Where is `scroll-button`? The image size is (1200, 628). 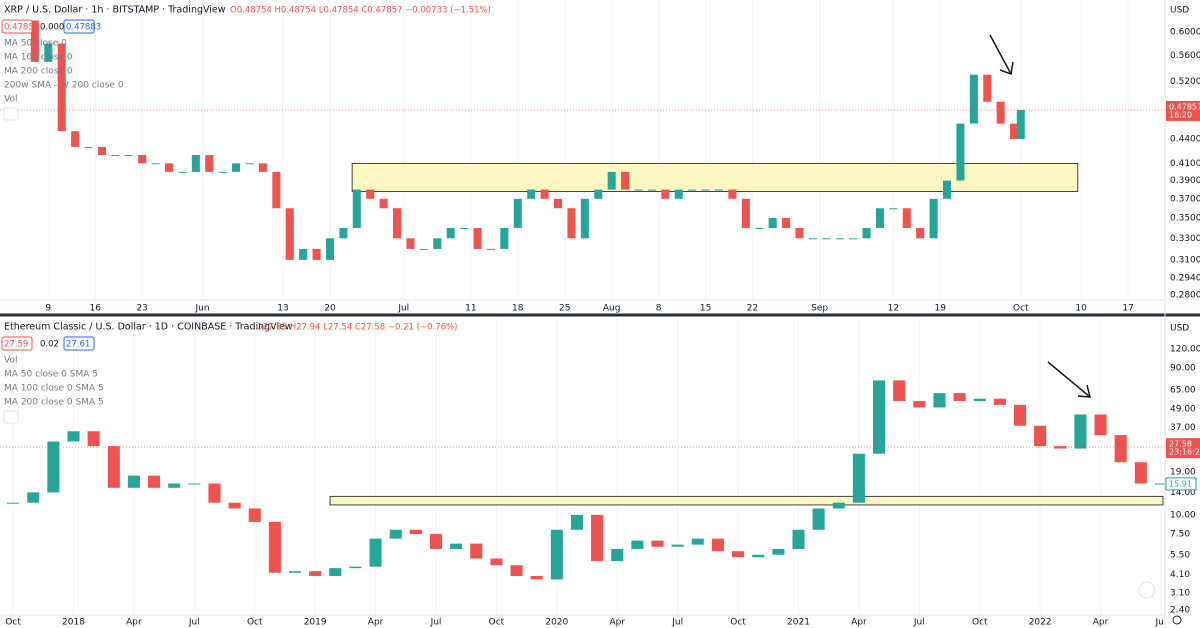 scroll-button is located at coordinates (1147, 590).